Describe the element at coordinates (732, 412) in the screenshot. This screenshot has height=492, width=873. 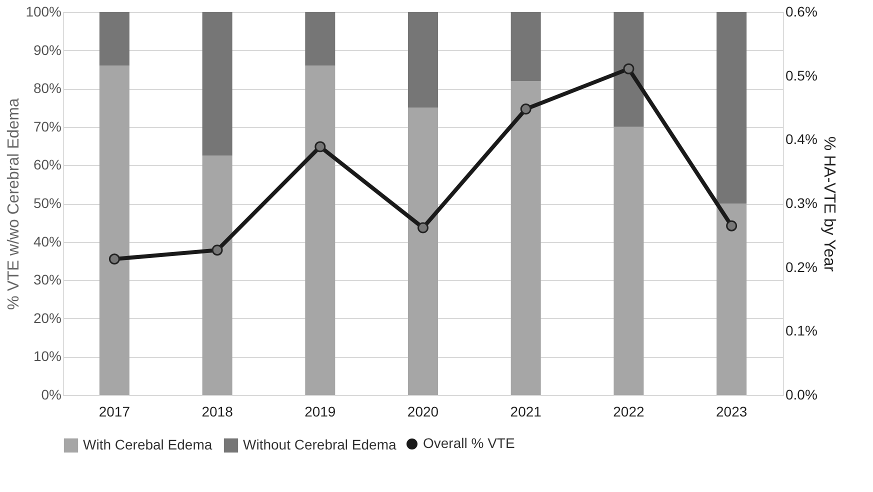
I see `x-tick-label: 2023` at that location.